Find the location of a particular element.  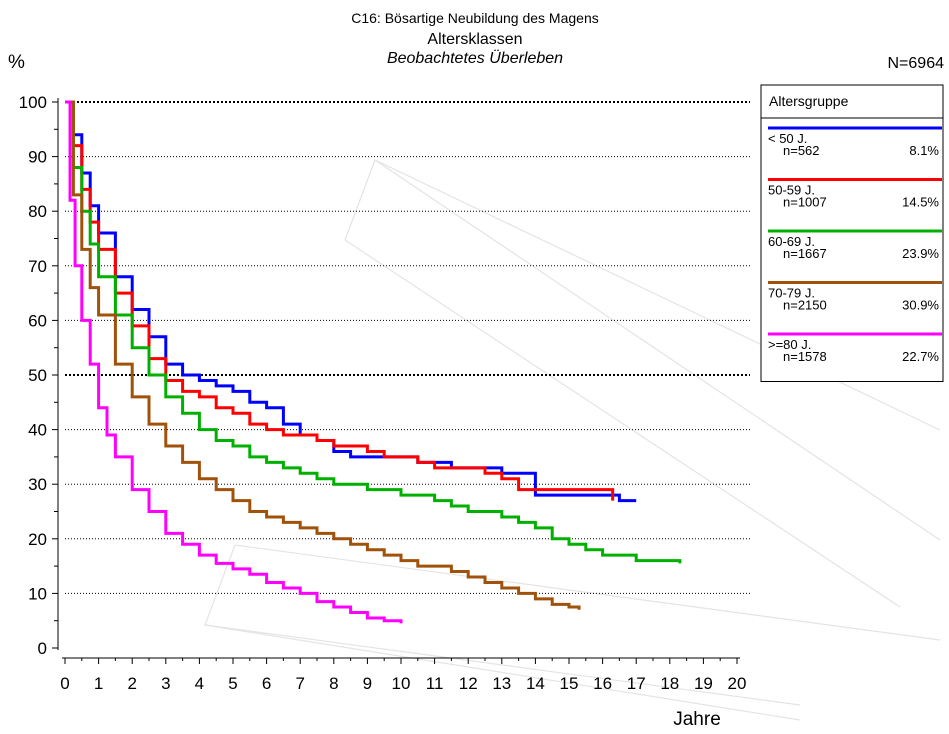

legend-n: n=1578 is located at coordinates (805, 356).